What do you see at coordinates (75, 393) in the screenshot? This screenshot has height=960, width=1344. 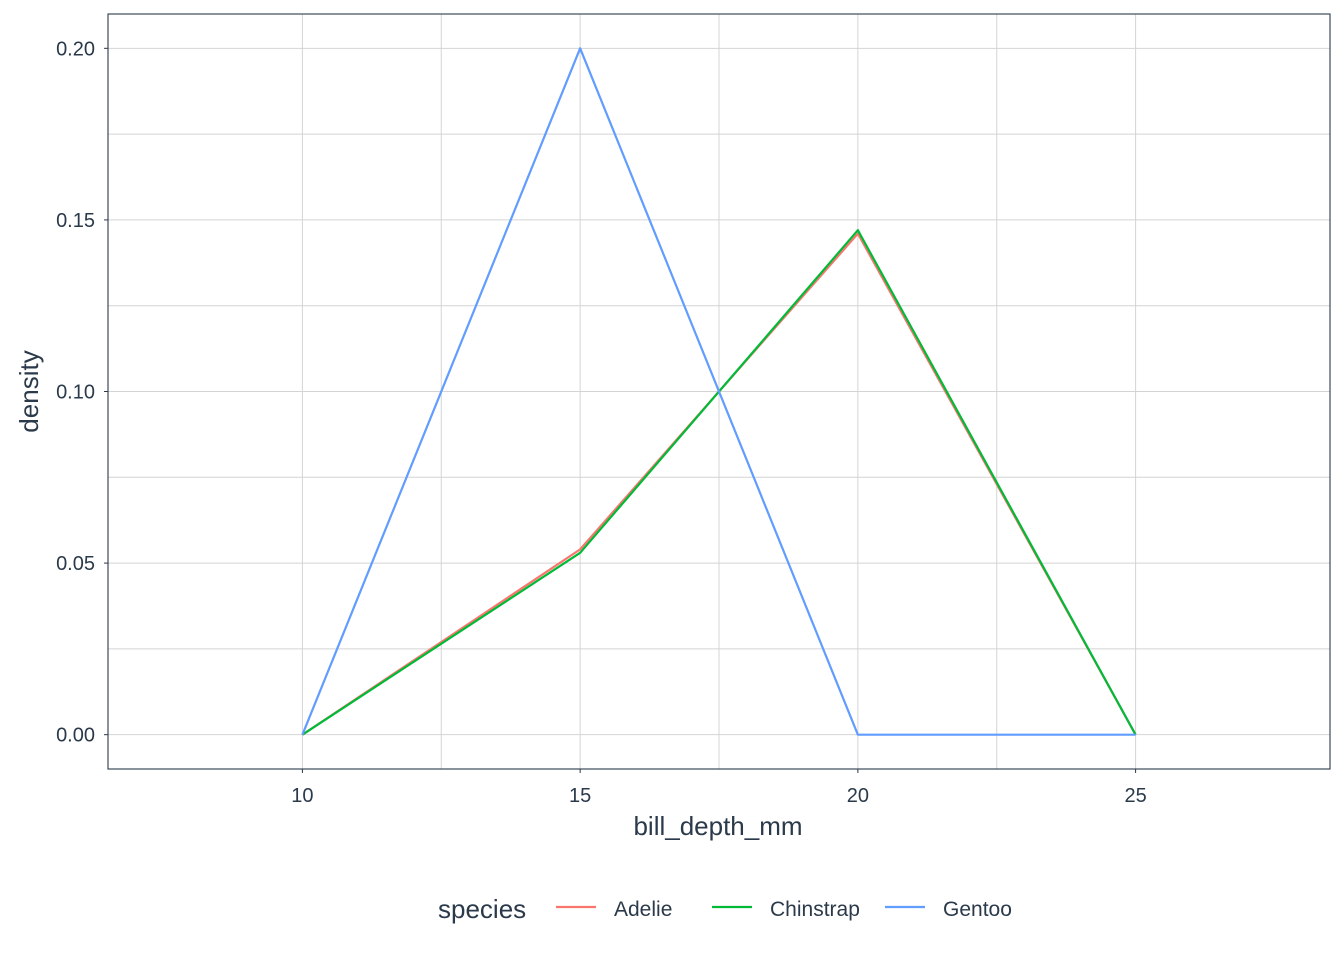 I see `y-tick-label: 0.10` at bounding box center [75, 393].